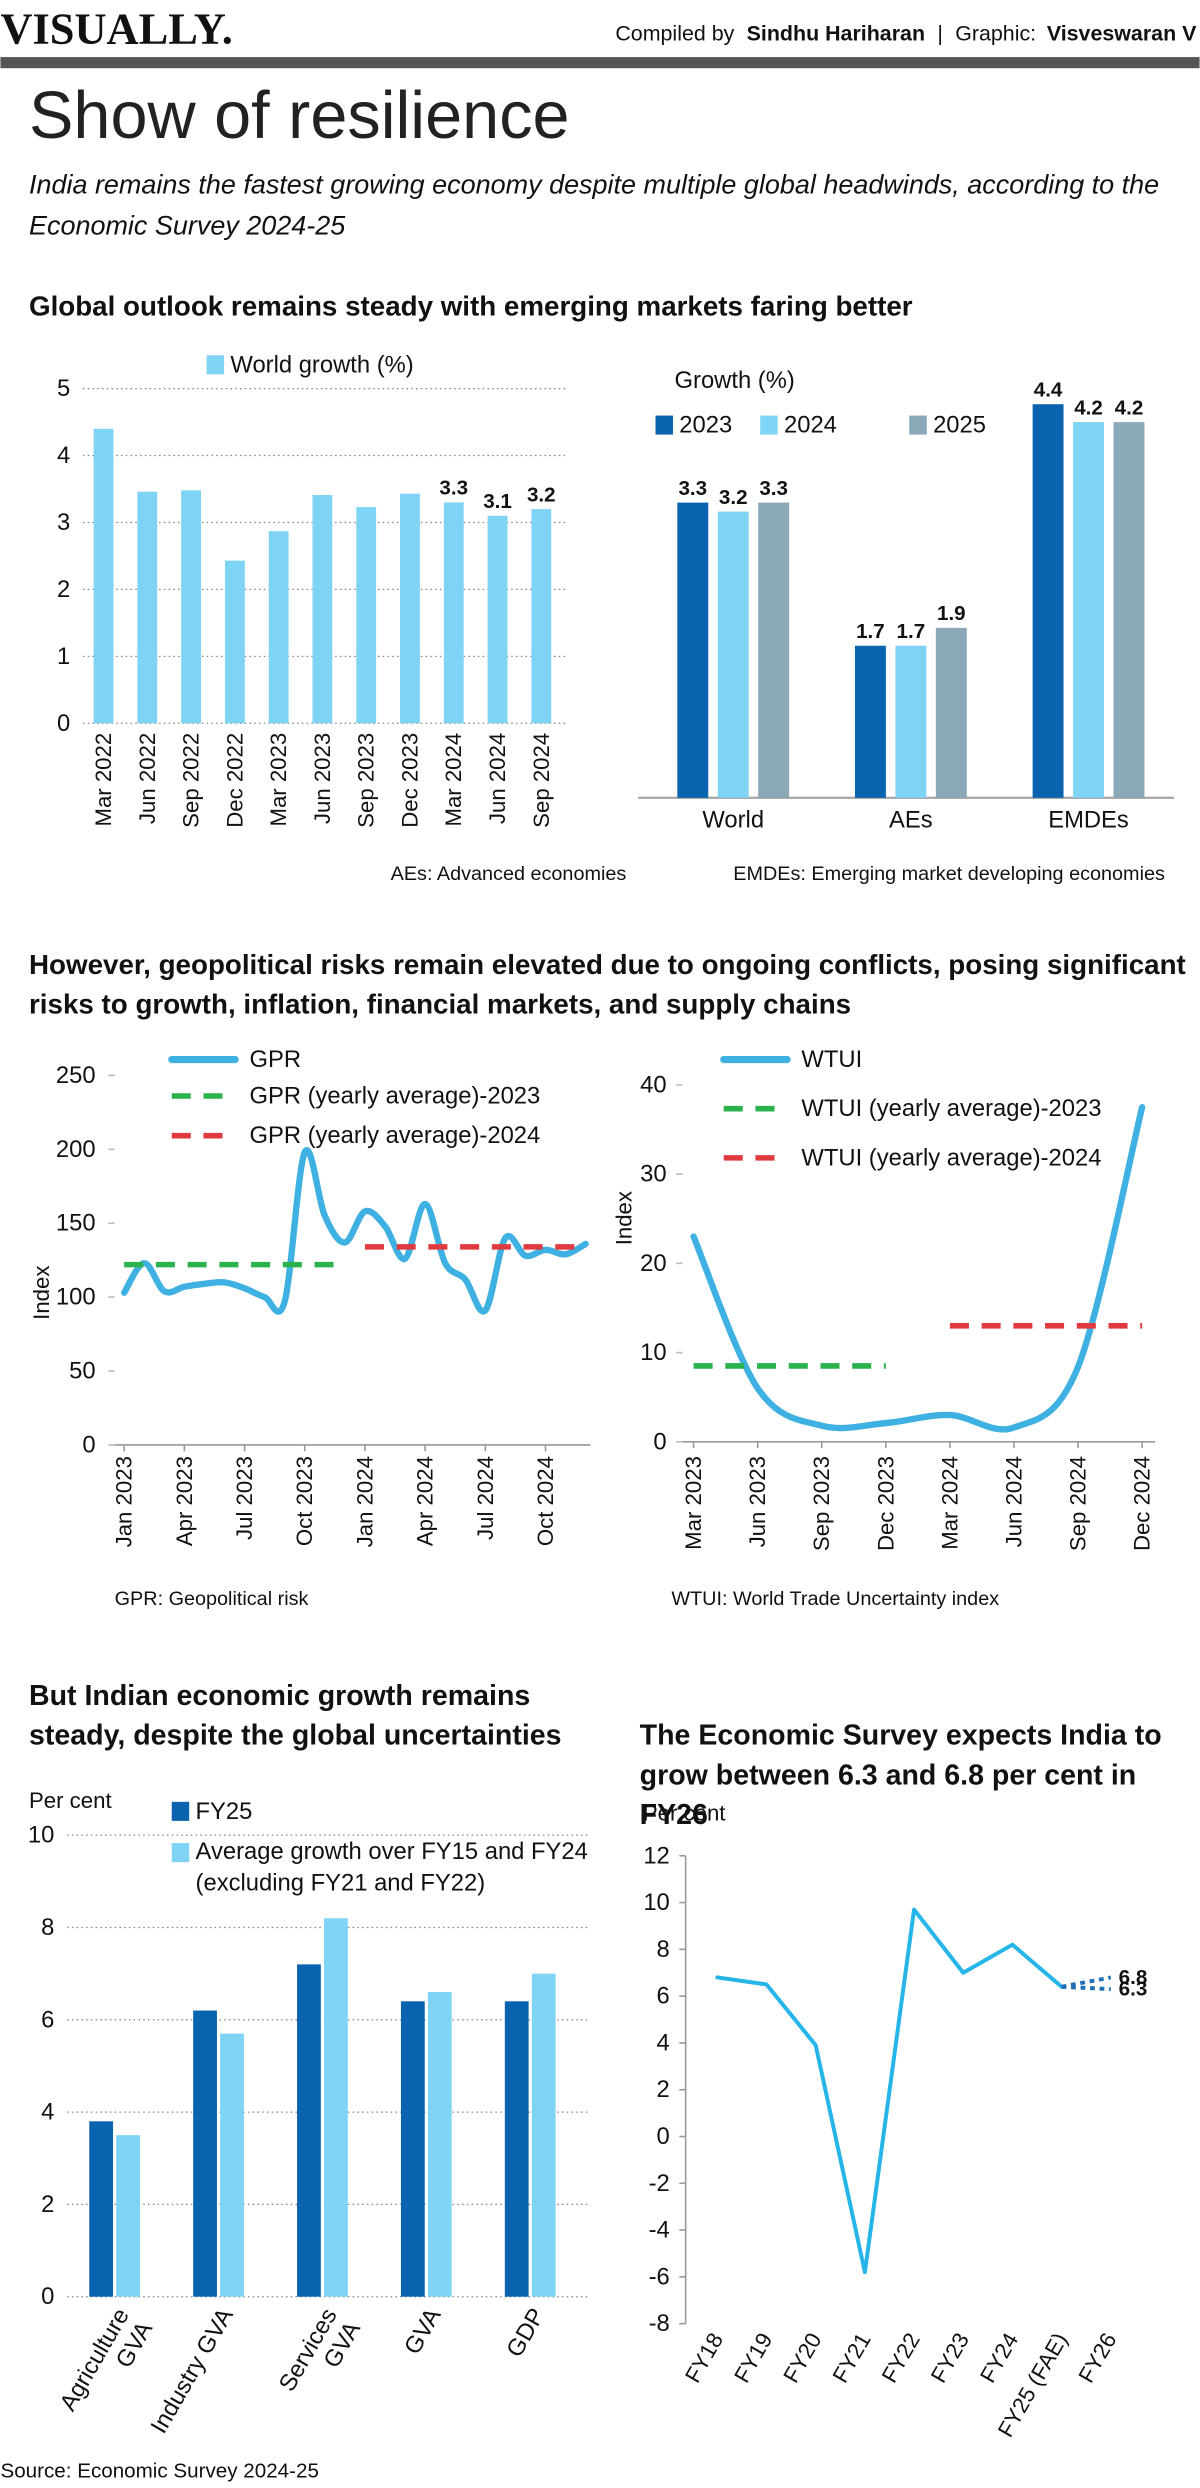  What do you see at coordinates (1122, 33) in the screenshot?
I see `credit-name: Visveswaran V` at bounding box center [1122, 33].